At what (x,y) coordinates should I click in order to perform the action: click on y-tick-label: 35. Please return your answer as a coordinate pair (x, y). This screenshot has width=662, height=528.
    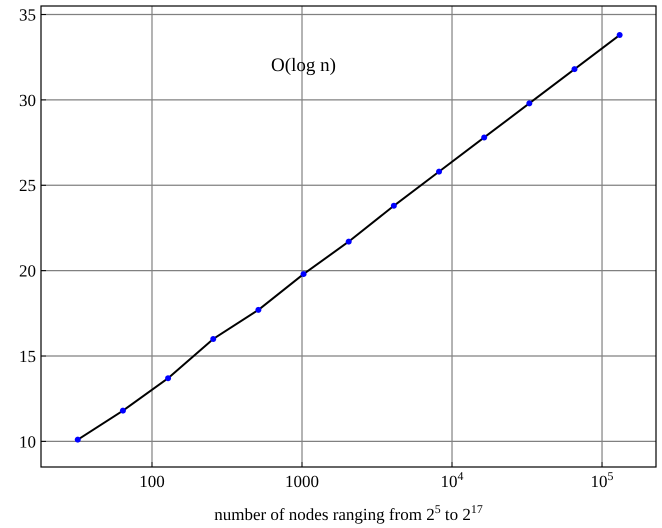
    Looking at the image, I should click on (27, 14).